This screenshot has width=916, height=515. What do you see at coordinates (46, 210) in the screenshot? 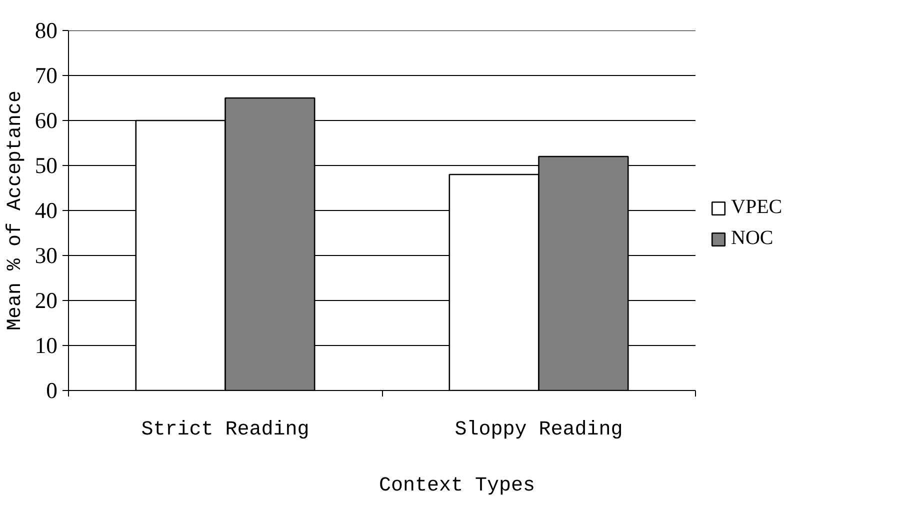
I see `y-tick-label: 40` at bounding box center [46, 210].